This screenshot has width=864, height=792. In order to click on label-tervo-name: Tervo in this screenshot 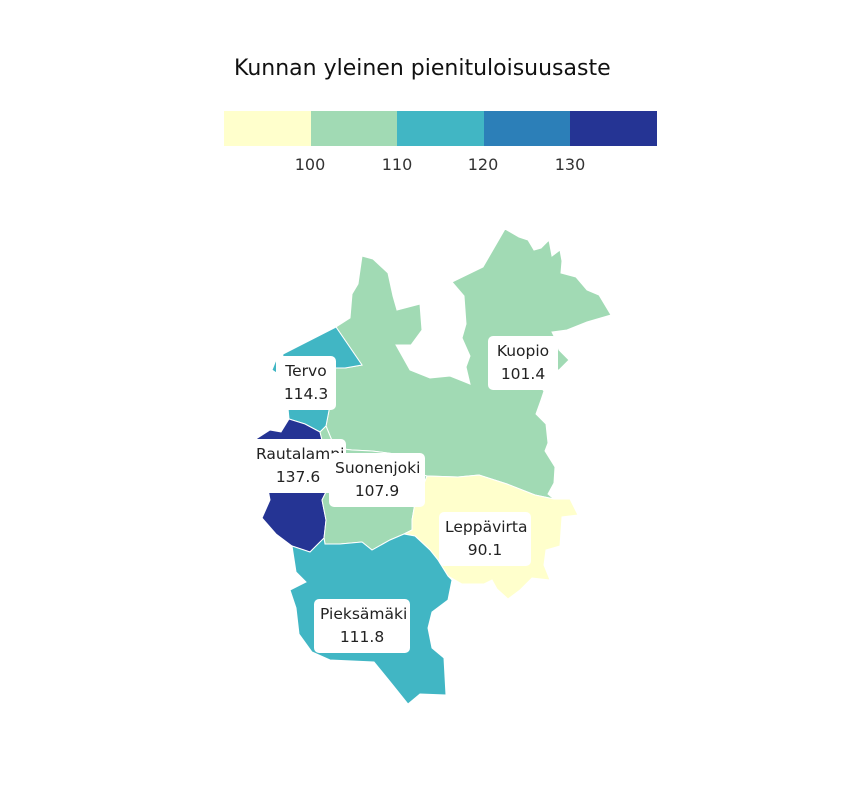, I will do `click(306, 371)`.